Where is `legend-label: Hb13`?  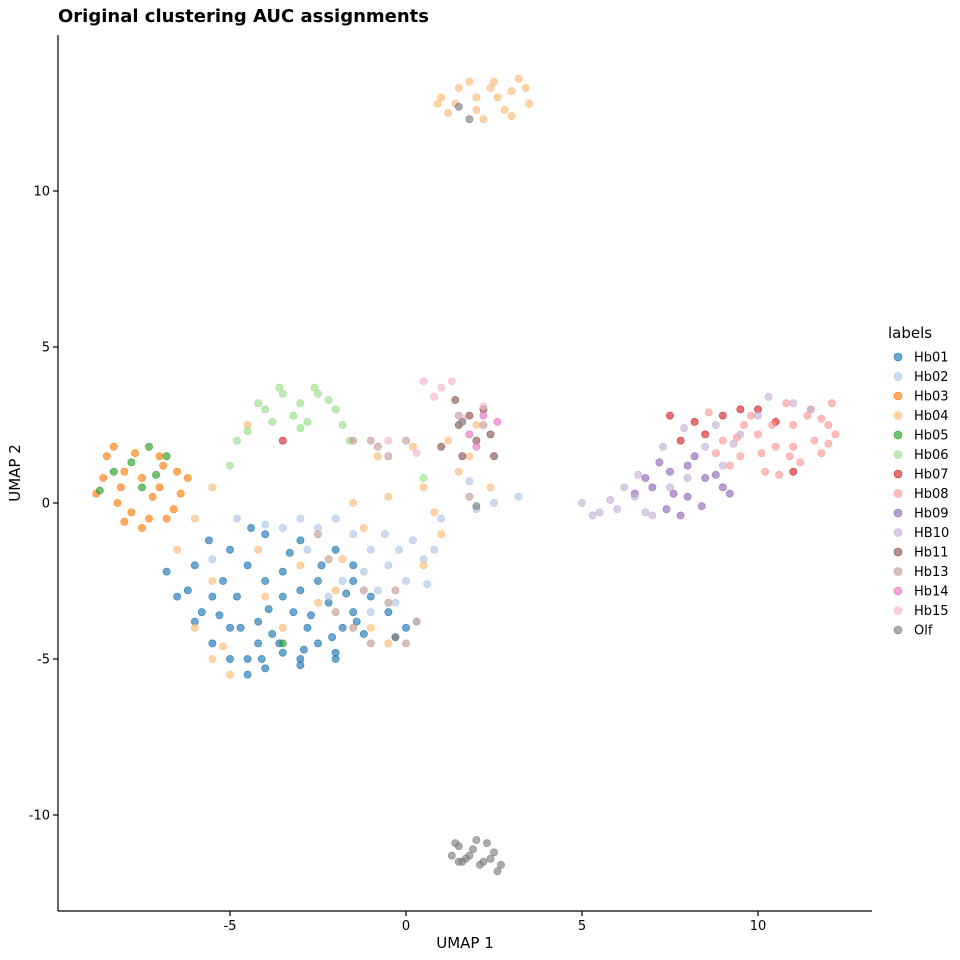
legend-label: Hb13 is located at coordinates (931, 572).